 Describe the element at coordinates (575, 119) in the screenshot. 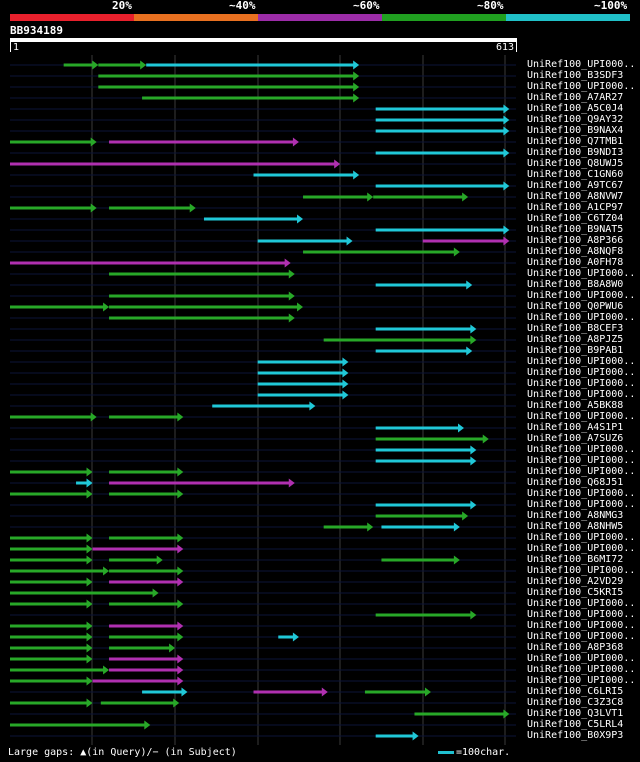

I see `hit-label: UniRef100_Q9AY32` at that location.